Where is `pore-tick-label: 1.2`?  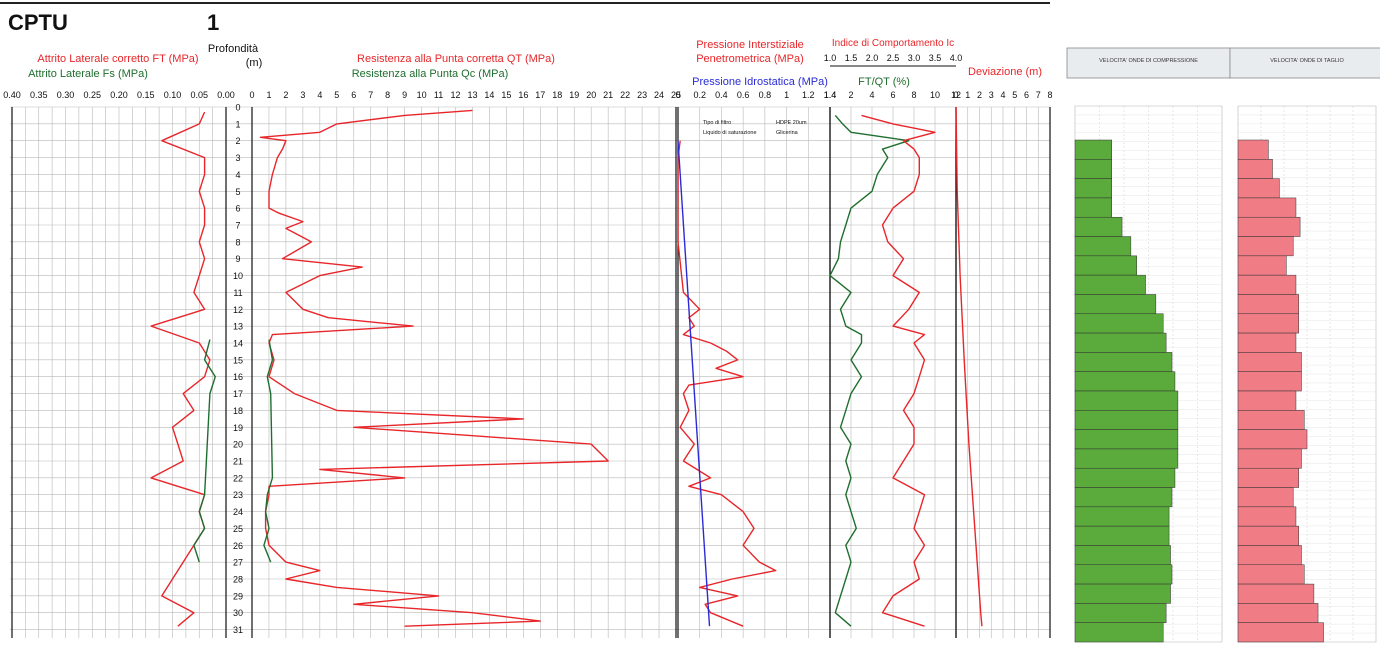
pore-tick-label: 1.2 is located at coordinates (808, 95).